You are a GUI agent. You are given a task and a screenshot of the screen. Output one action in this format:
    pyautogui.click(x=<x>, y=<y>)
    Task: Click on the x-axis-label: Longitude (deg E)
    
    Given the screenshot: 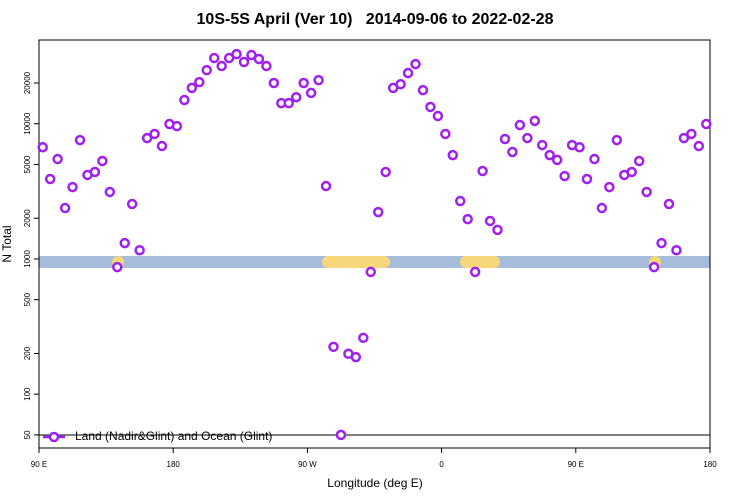 What is the action you would take?
    pyautogui.click(x=374, y=483)
    